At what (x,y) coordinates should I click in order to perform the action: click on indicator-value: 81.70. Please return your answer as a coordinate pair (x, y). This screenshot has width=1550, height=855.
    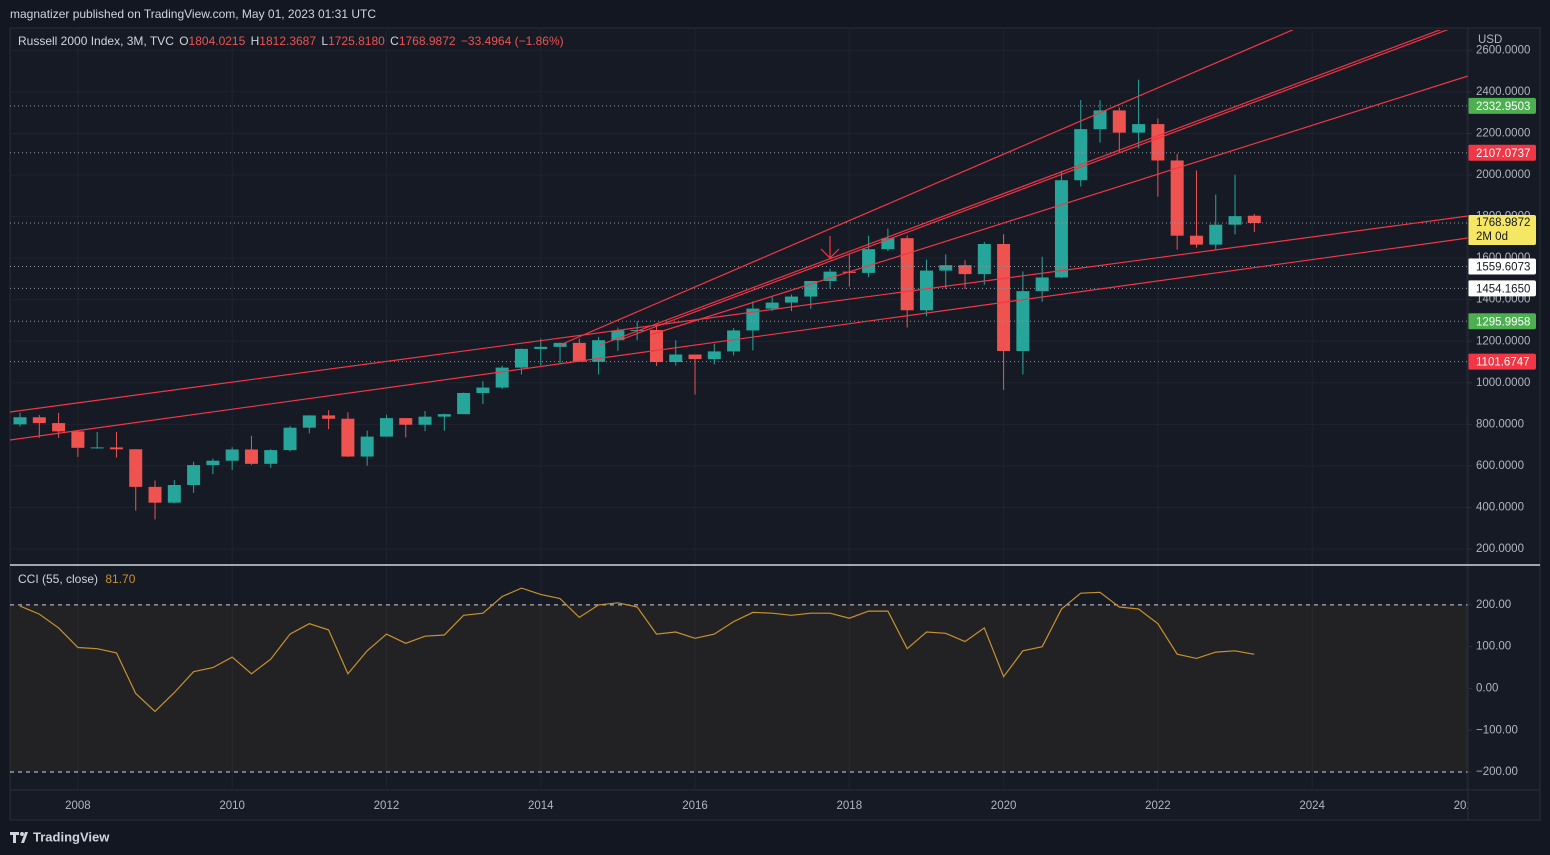
    Looking at the image, I should click on (120, 579).